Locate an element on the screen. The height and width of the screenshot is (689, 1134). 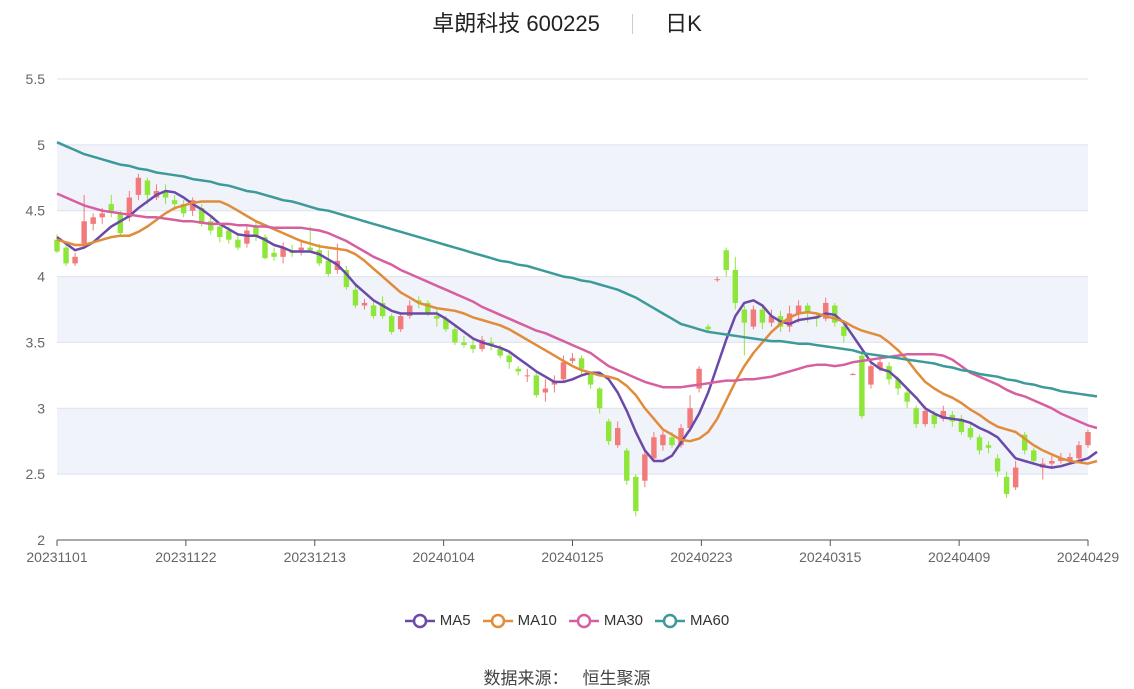
legend-label: MA30 is located at coordinates (623, 620).